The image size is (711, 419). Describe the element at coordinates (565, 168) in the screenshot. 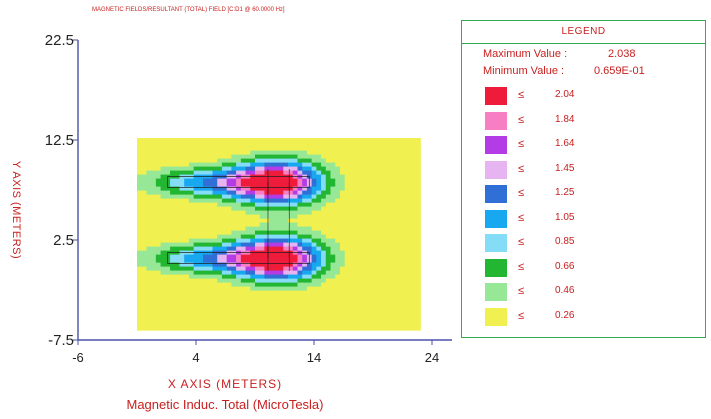

I see `legend-value: 1.45` at that location.